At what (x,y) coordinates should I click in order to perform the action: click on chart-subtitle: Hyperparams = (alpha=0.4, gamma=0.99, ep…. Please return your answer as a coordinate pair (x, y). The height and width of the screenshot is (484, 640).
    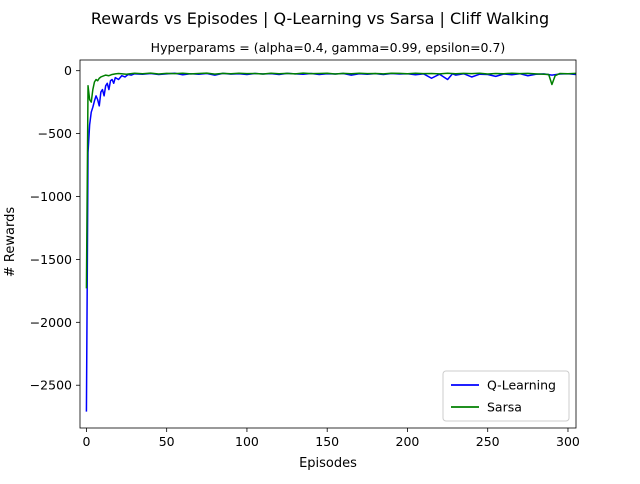
    Looking at the image, I should click on (328, 47).